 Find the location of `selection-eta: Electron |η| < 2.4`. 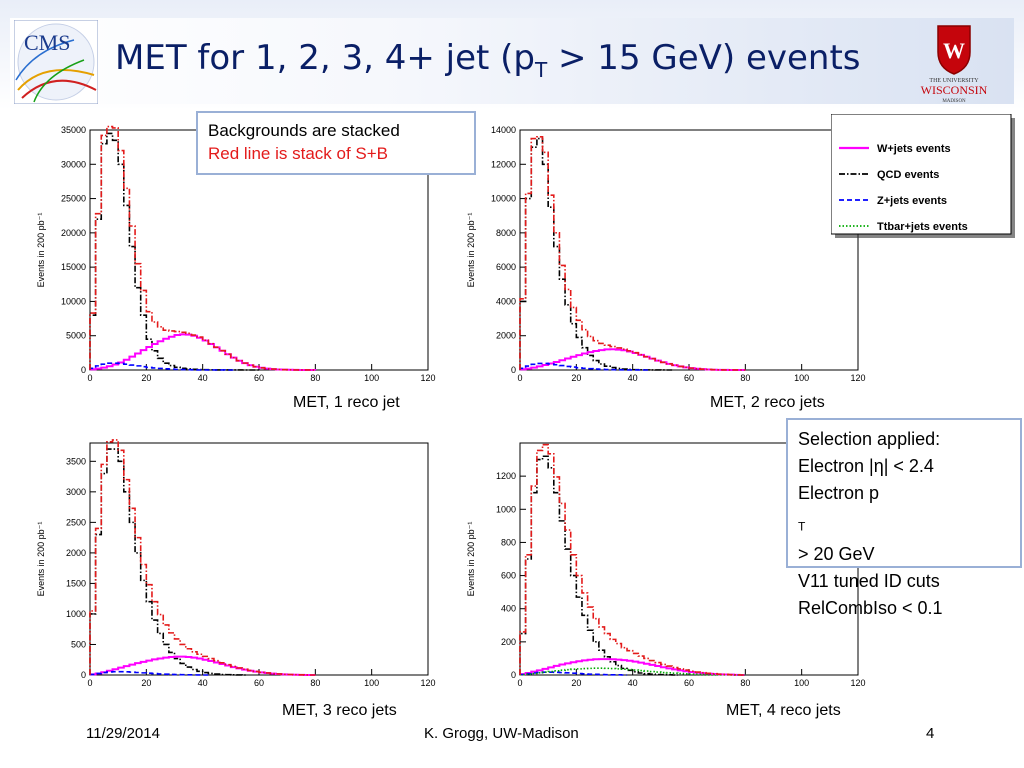

selection-eta: Electron |η| < 2.4 is located at coordinates (866, 466).